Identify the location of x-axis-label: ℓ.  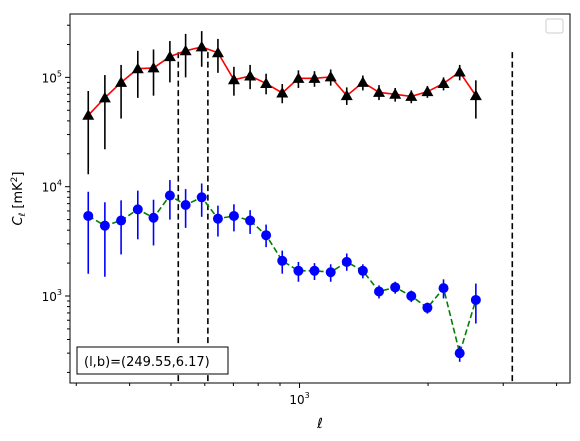
(319, 424).